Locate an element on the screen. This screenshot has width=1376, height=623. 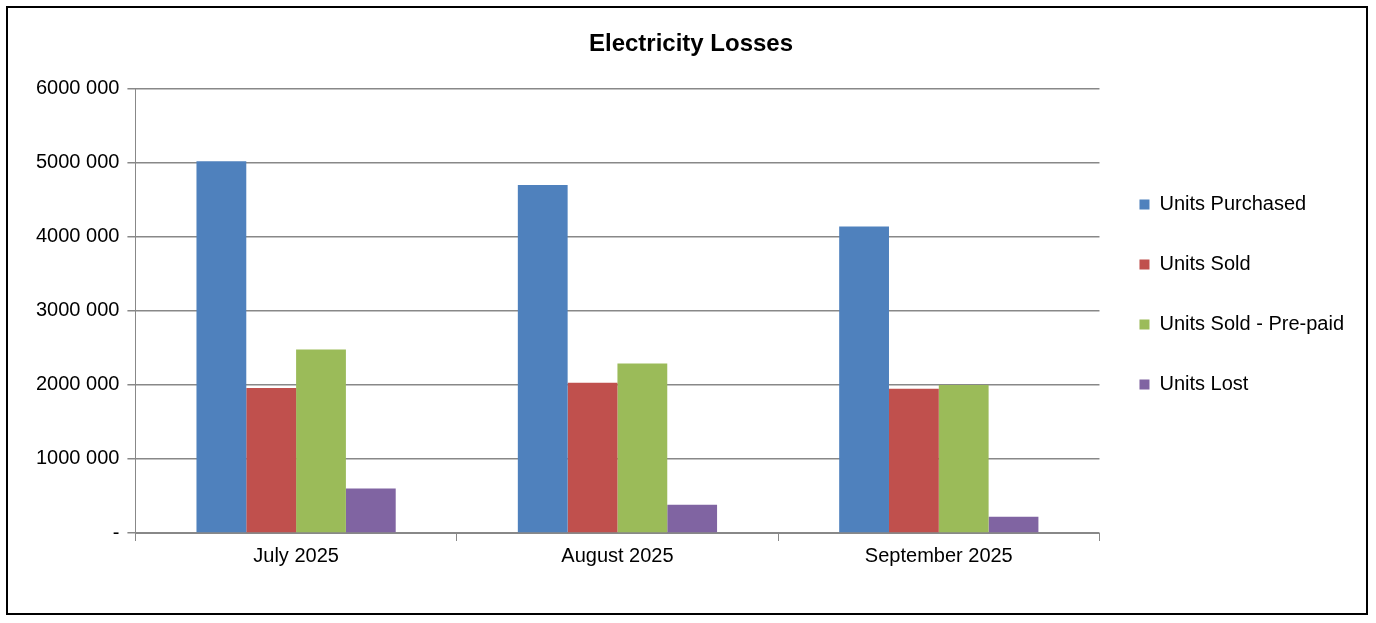
y-tick-label: 3000 000 is located at coordinates (78, 309).